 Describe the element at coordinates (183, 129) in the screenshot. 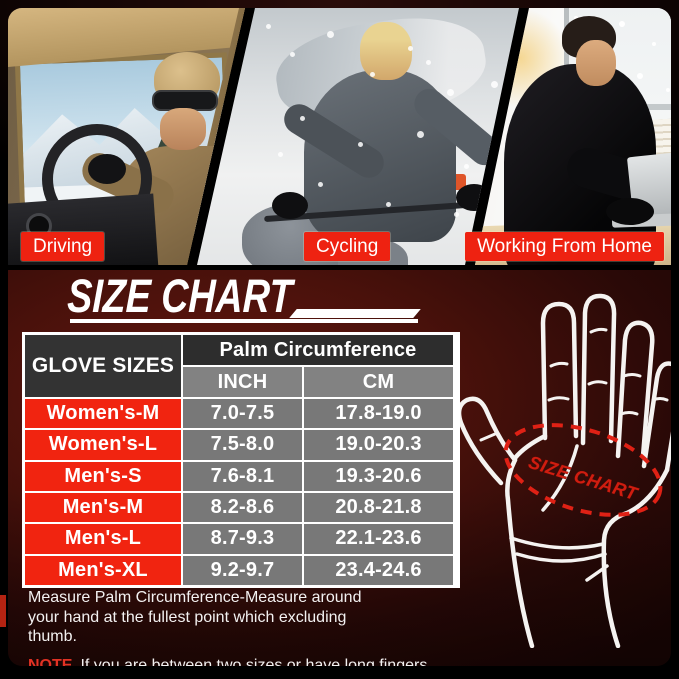

I see `driver-face` at that location.